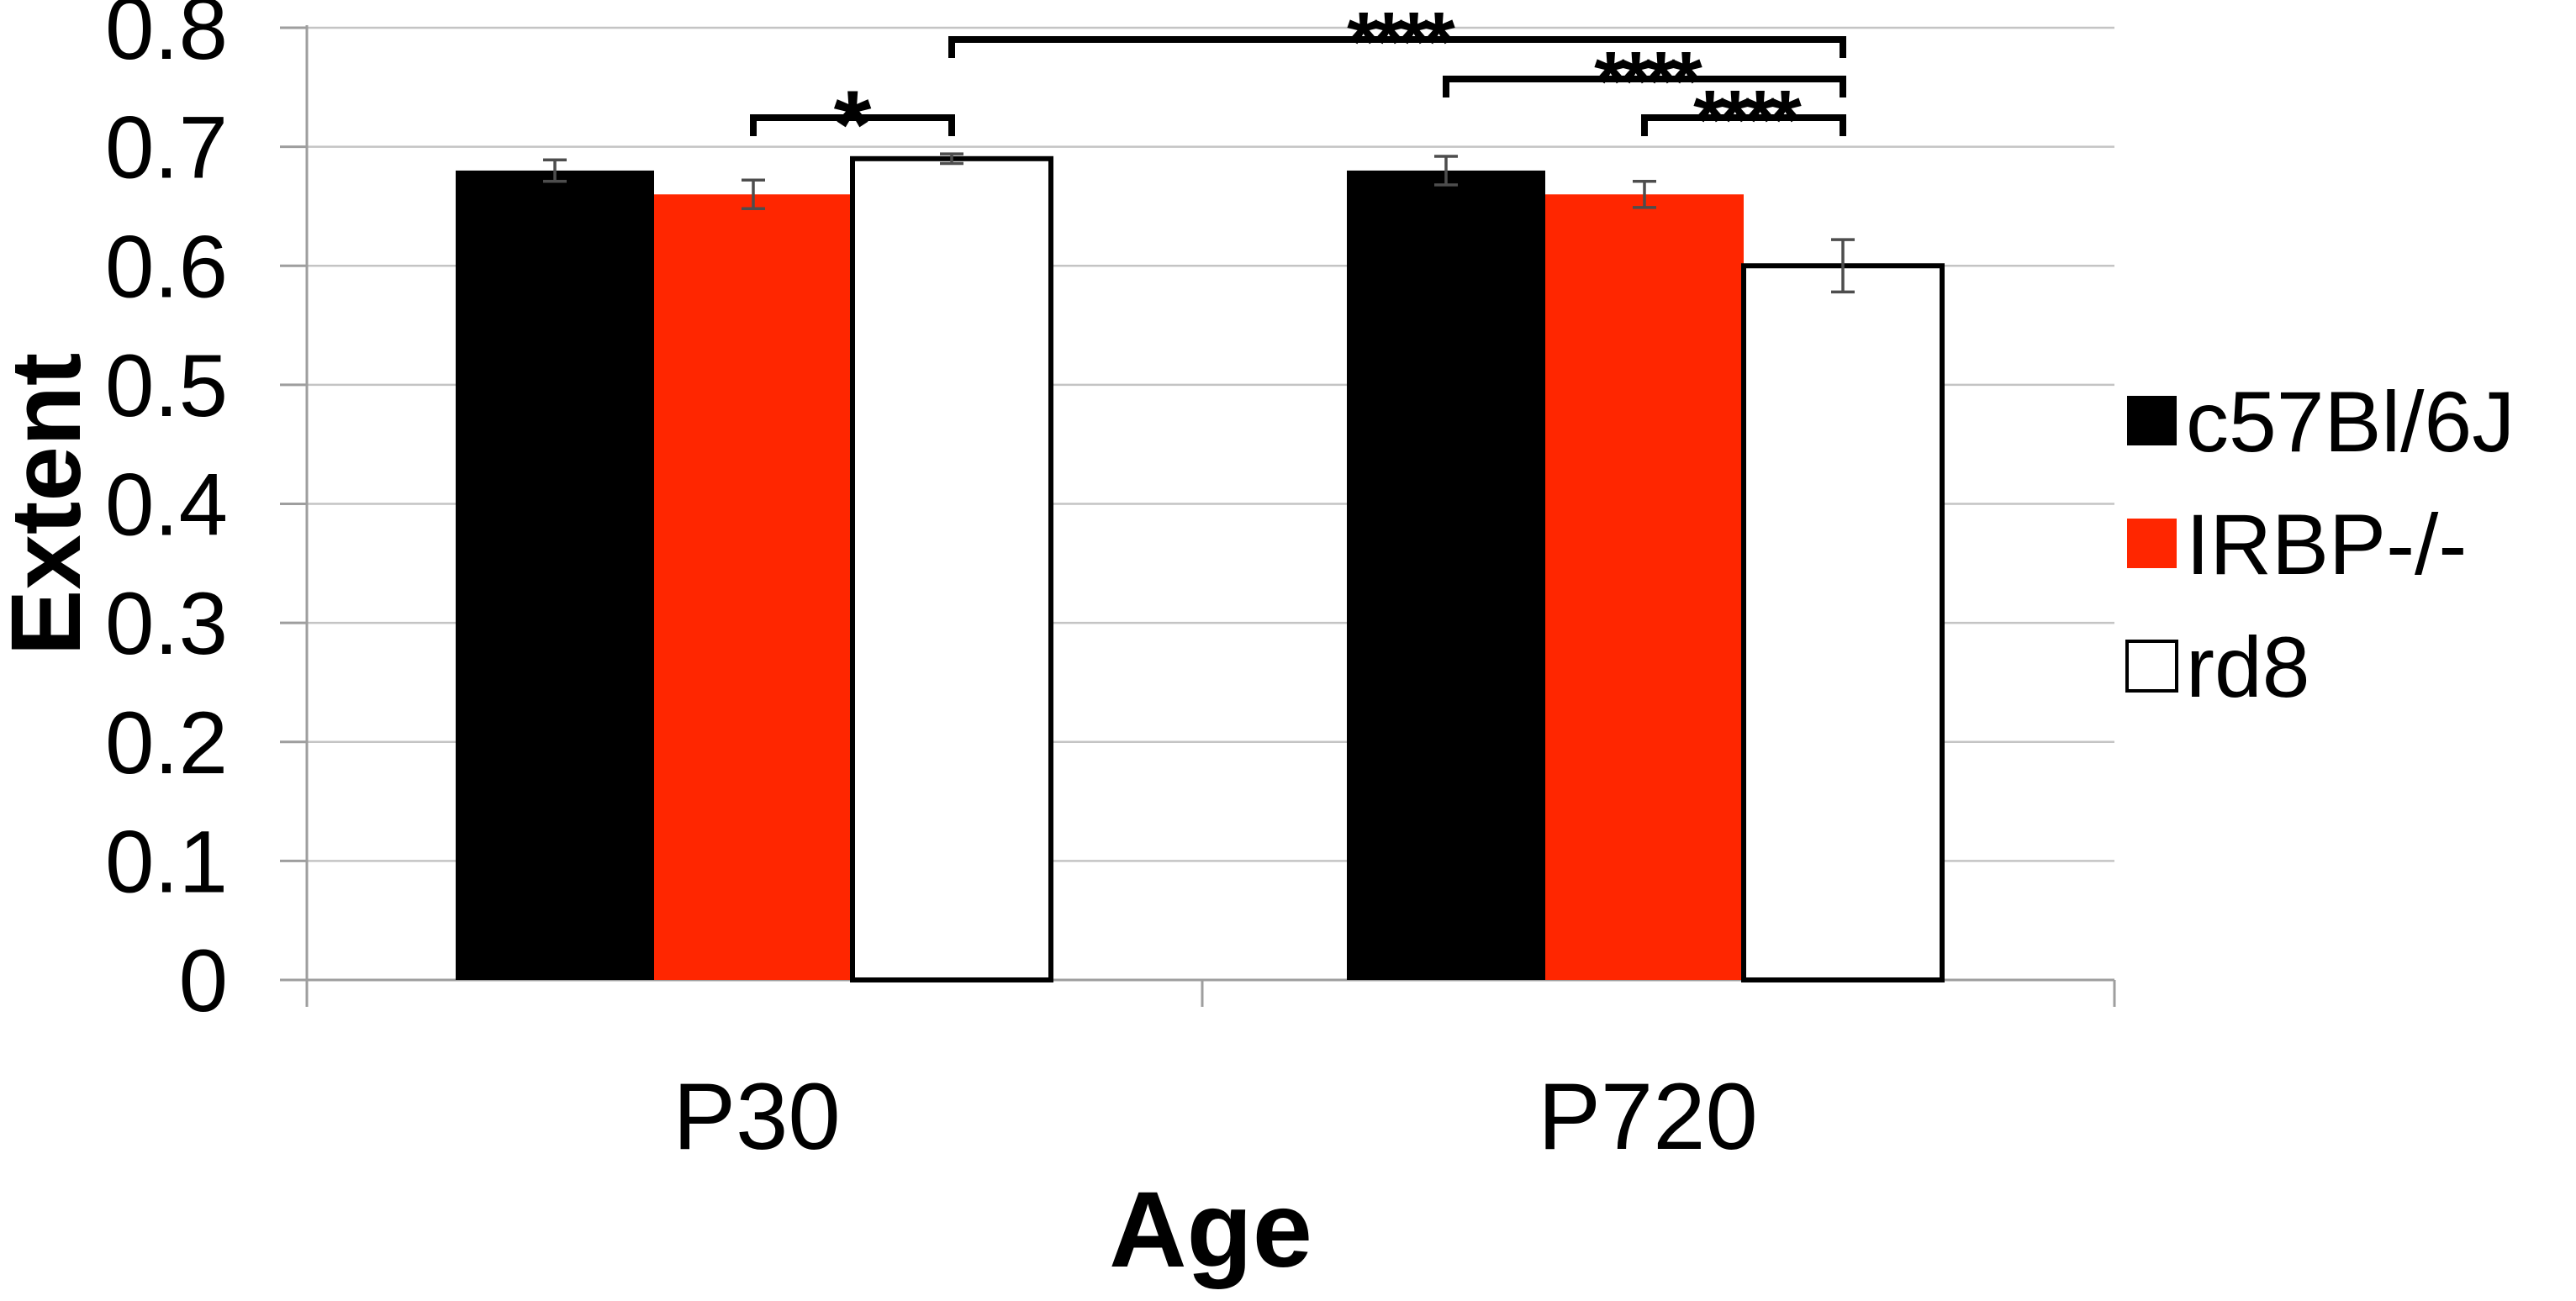 Image resolution: width=2576 pixels, height=1301 pixels. I want to click on legend-swatch-irbp, so click(2152, 543).